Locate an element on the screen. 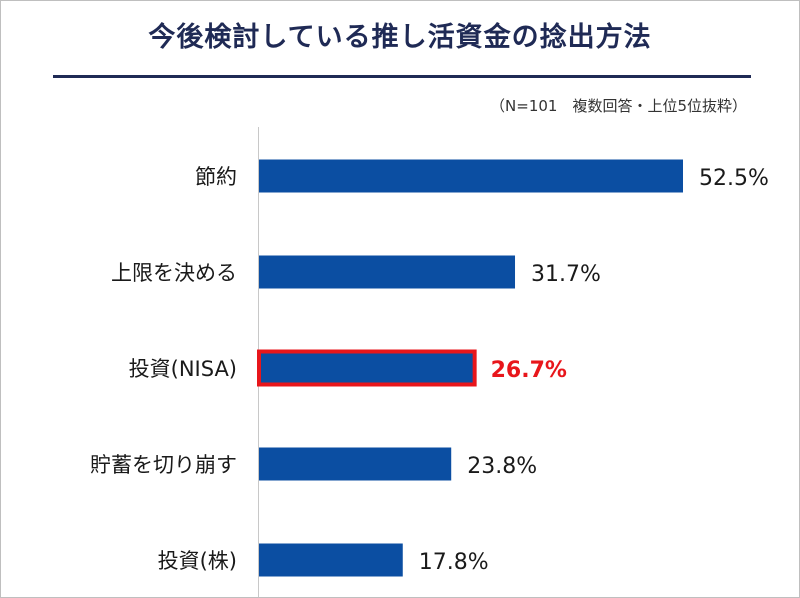  value-label: 52.5% is located at coordinates (734, 178).